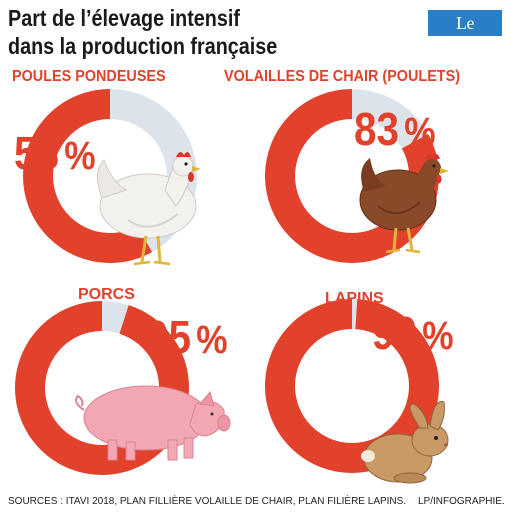 The height and width of the screenshot is (512, 511). Describe the element at coordinates (106, 294) in the screenshot. I see `label-porcs: PORCS` at that location.